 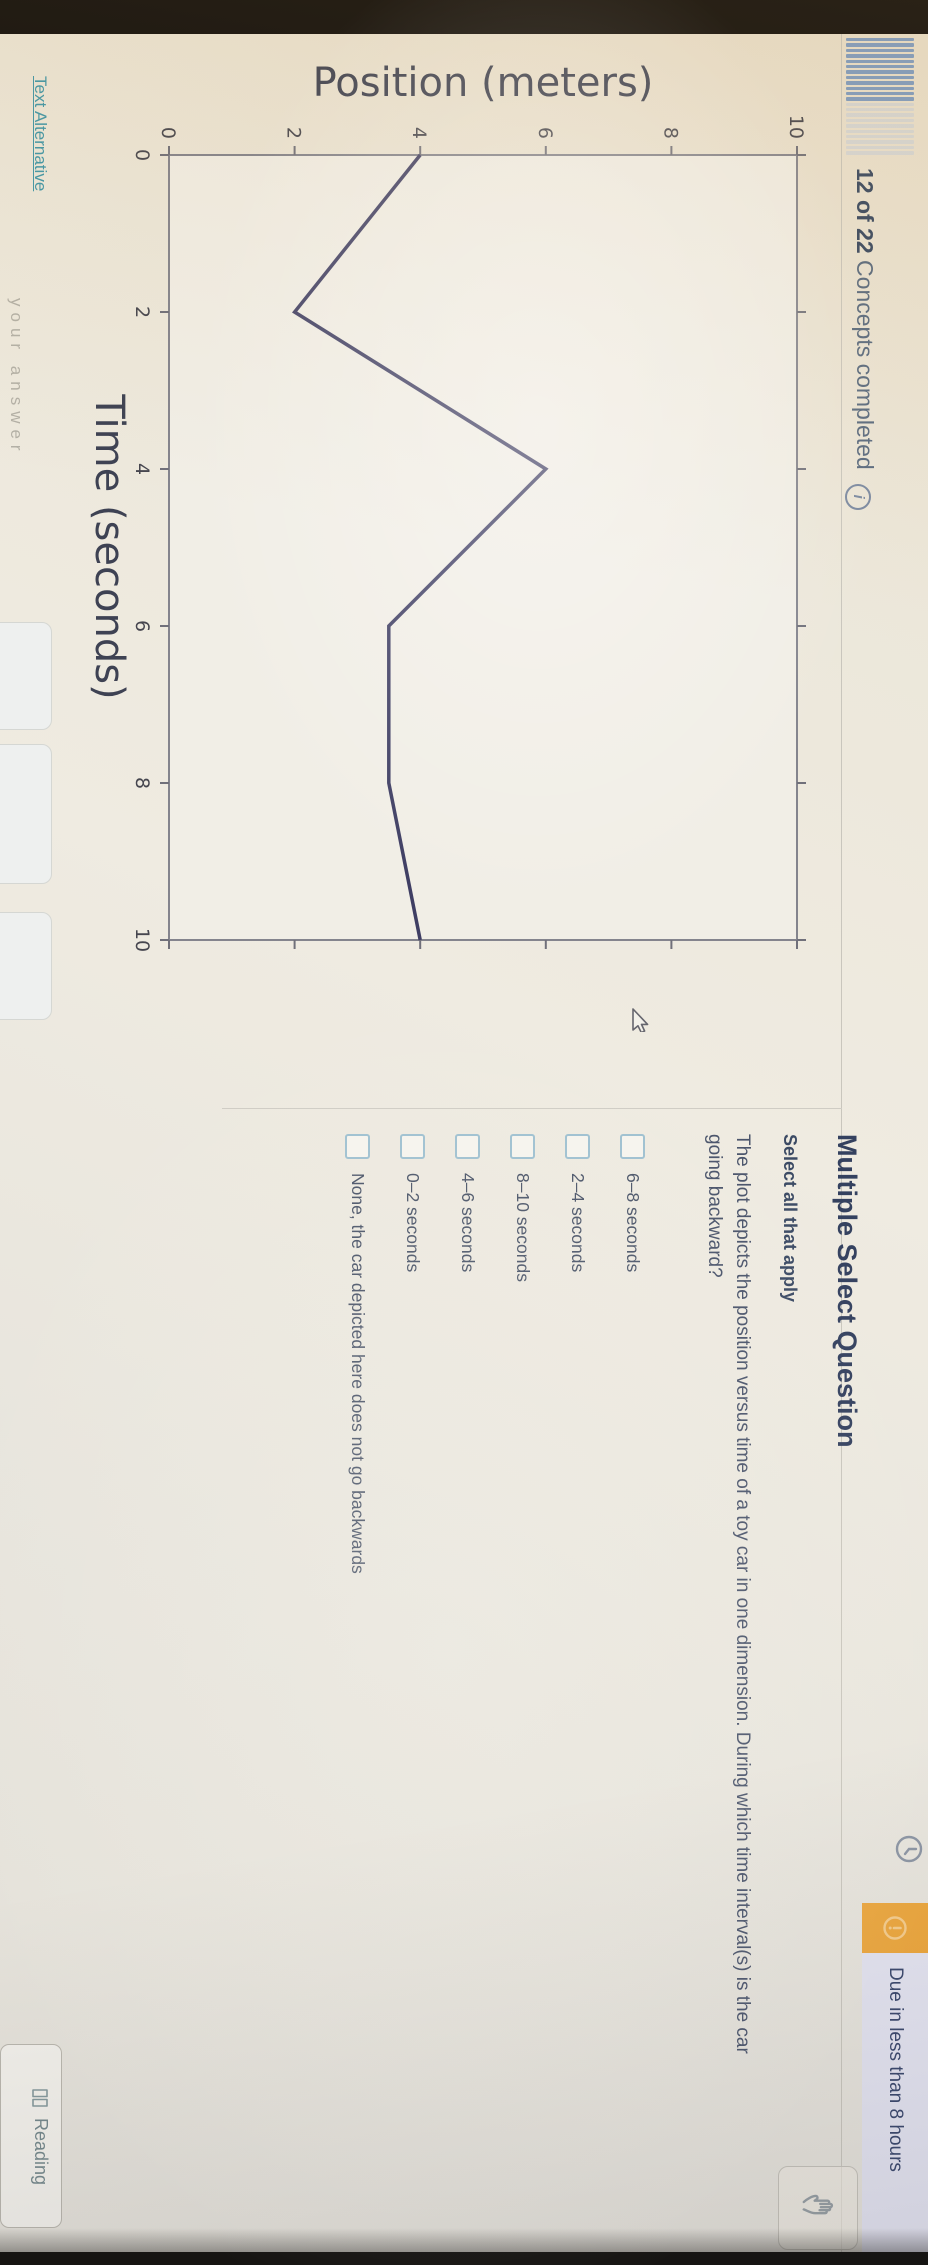 What do you see at coordinates (895, 2069) in the screenshot?
I see `due-banner-text: Due in less than 8 hours` at bounding box center [895, 2069].